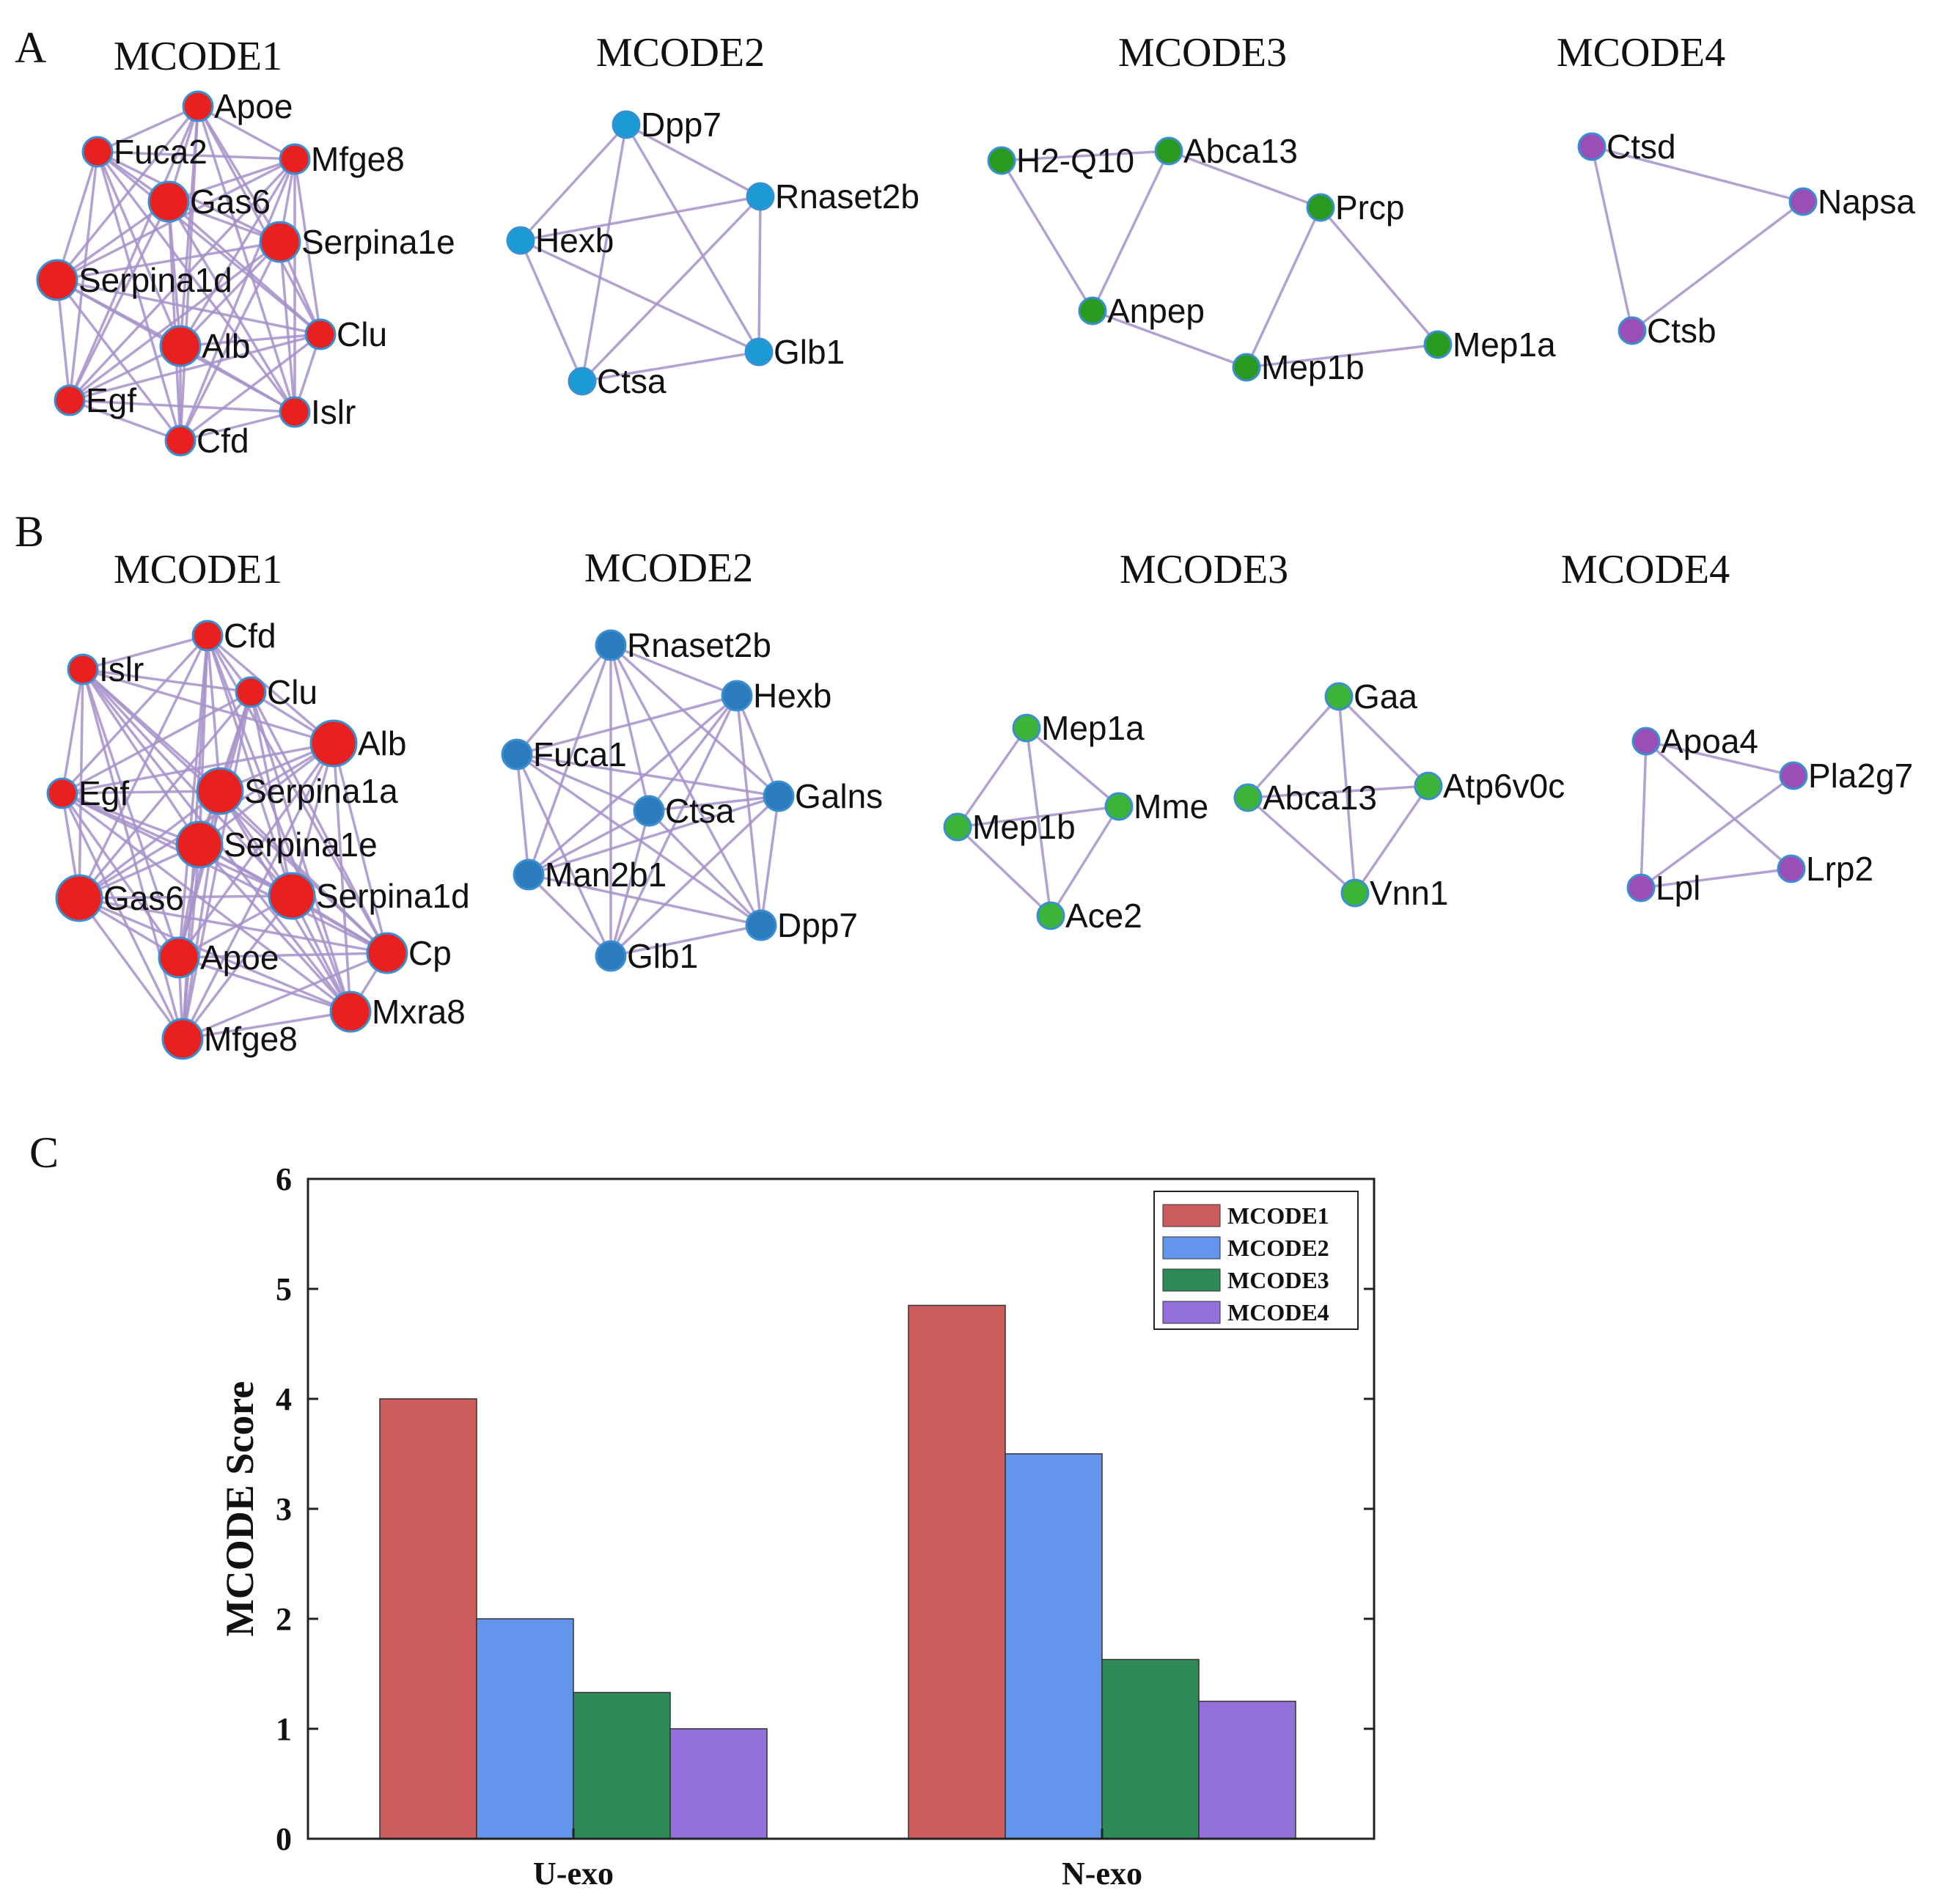  Describe the element at coordinates (284, 1619) in the screenshot. I see `y-tick-label: 2` at that location.